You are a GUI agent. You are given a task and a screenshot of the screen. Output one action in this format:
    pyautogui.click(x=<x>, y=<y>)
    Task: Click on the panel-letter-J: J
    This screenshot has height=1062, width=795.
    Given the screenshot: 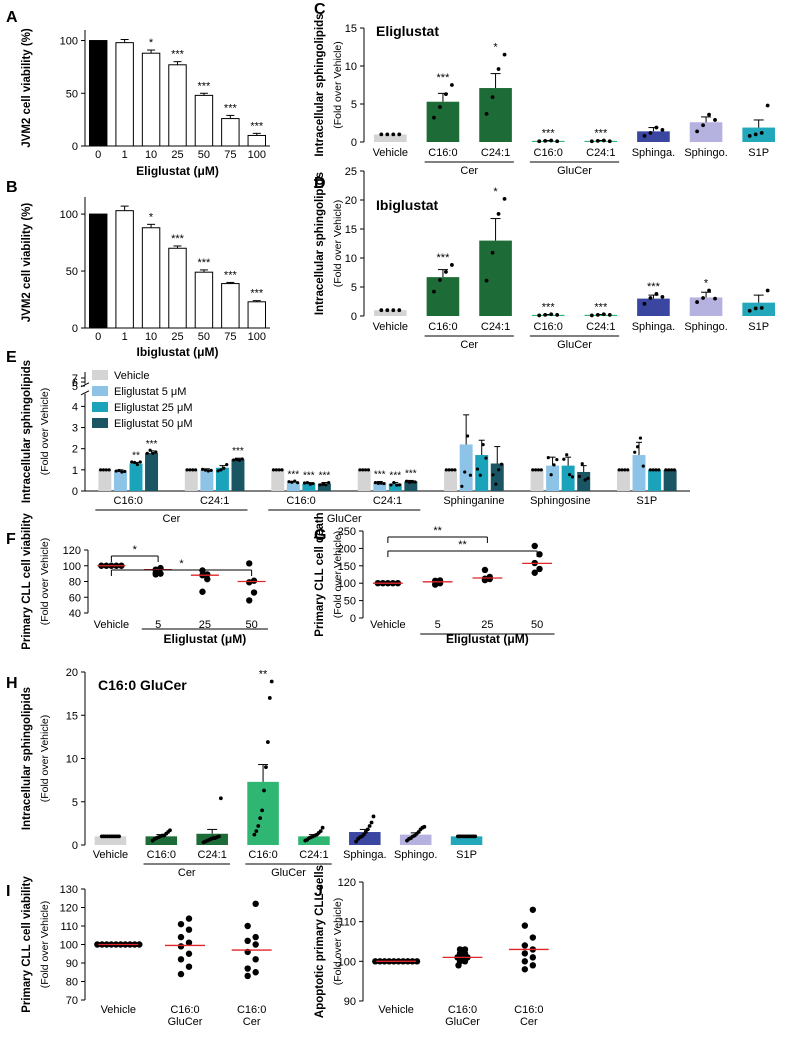 What is the action you would take?
    pyautogui.click(x=318, y=891)
    